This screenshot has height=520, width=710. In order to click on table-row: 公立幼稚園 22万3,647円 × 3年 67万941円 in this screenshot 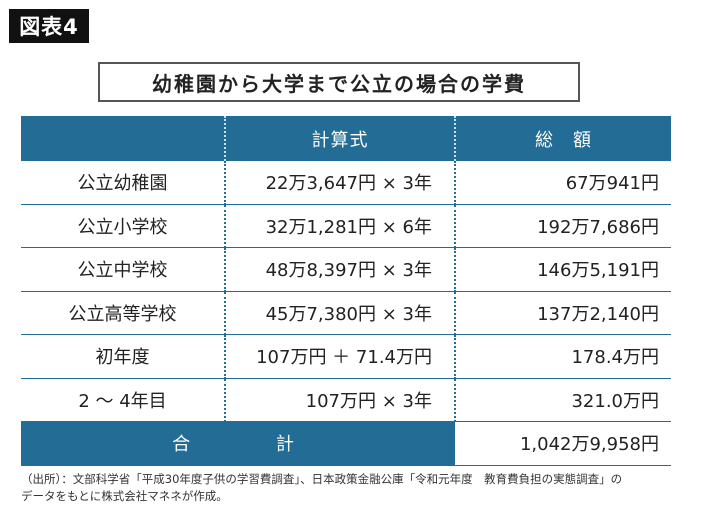, I will do `click(346, 183)`.